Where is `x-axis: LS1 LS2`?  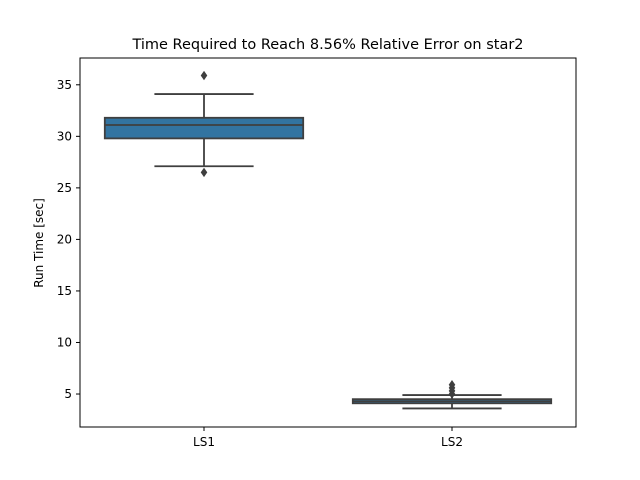 x-axis: LS1 LS2 is located at coordinates (328, 438).